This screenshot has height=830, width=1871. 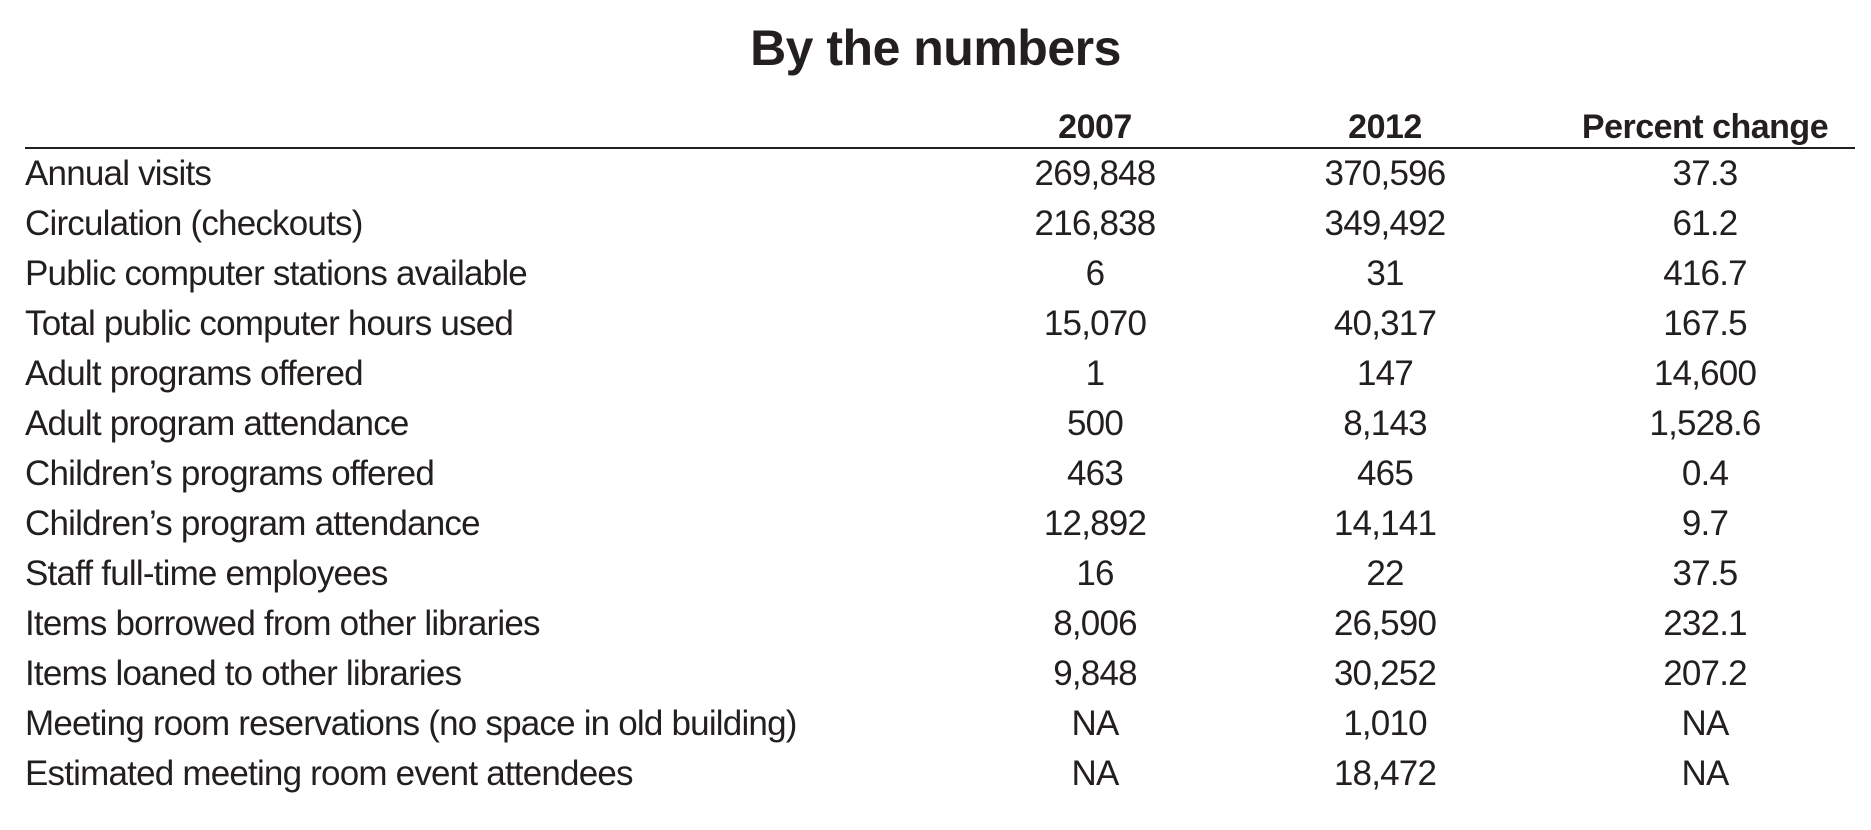 I want to click on row-label: Public computer stations available, so click(x=276, y=273).